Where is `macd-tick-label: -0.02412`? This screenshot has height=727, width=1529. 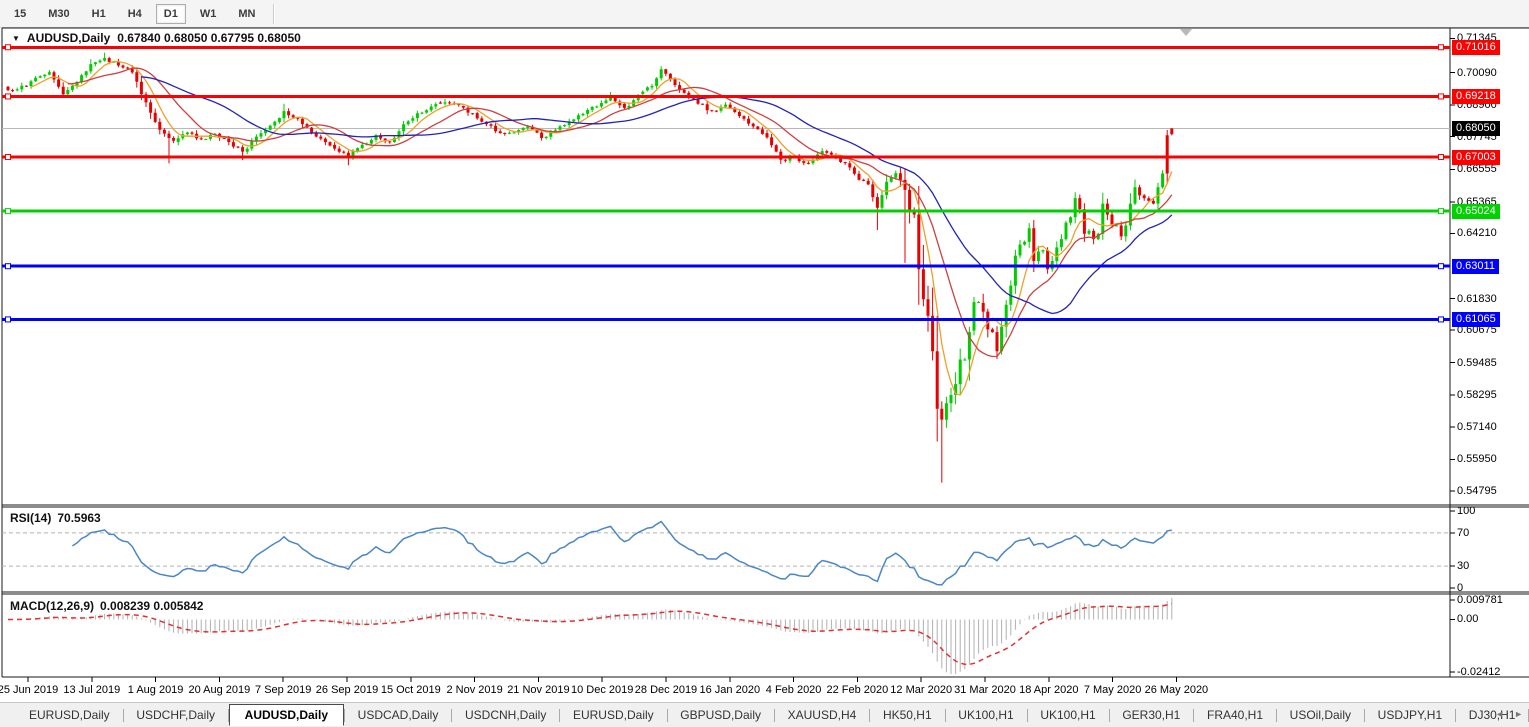
macd-tick-label: -0.02412 is located at coordinates (1479, 672).